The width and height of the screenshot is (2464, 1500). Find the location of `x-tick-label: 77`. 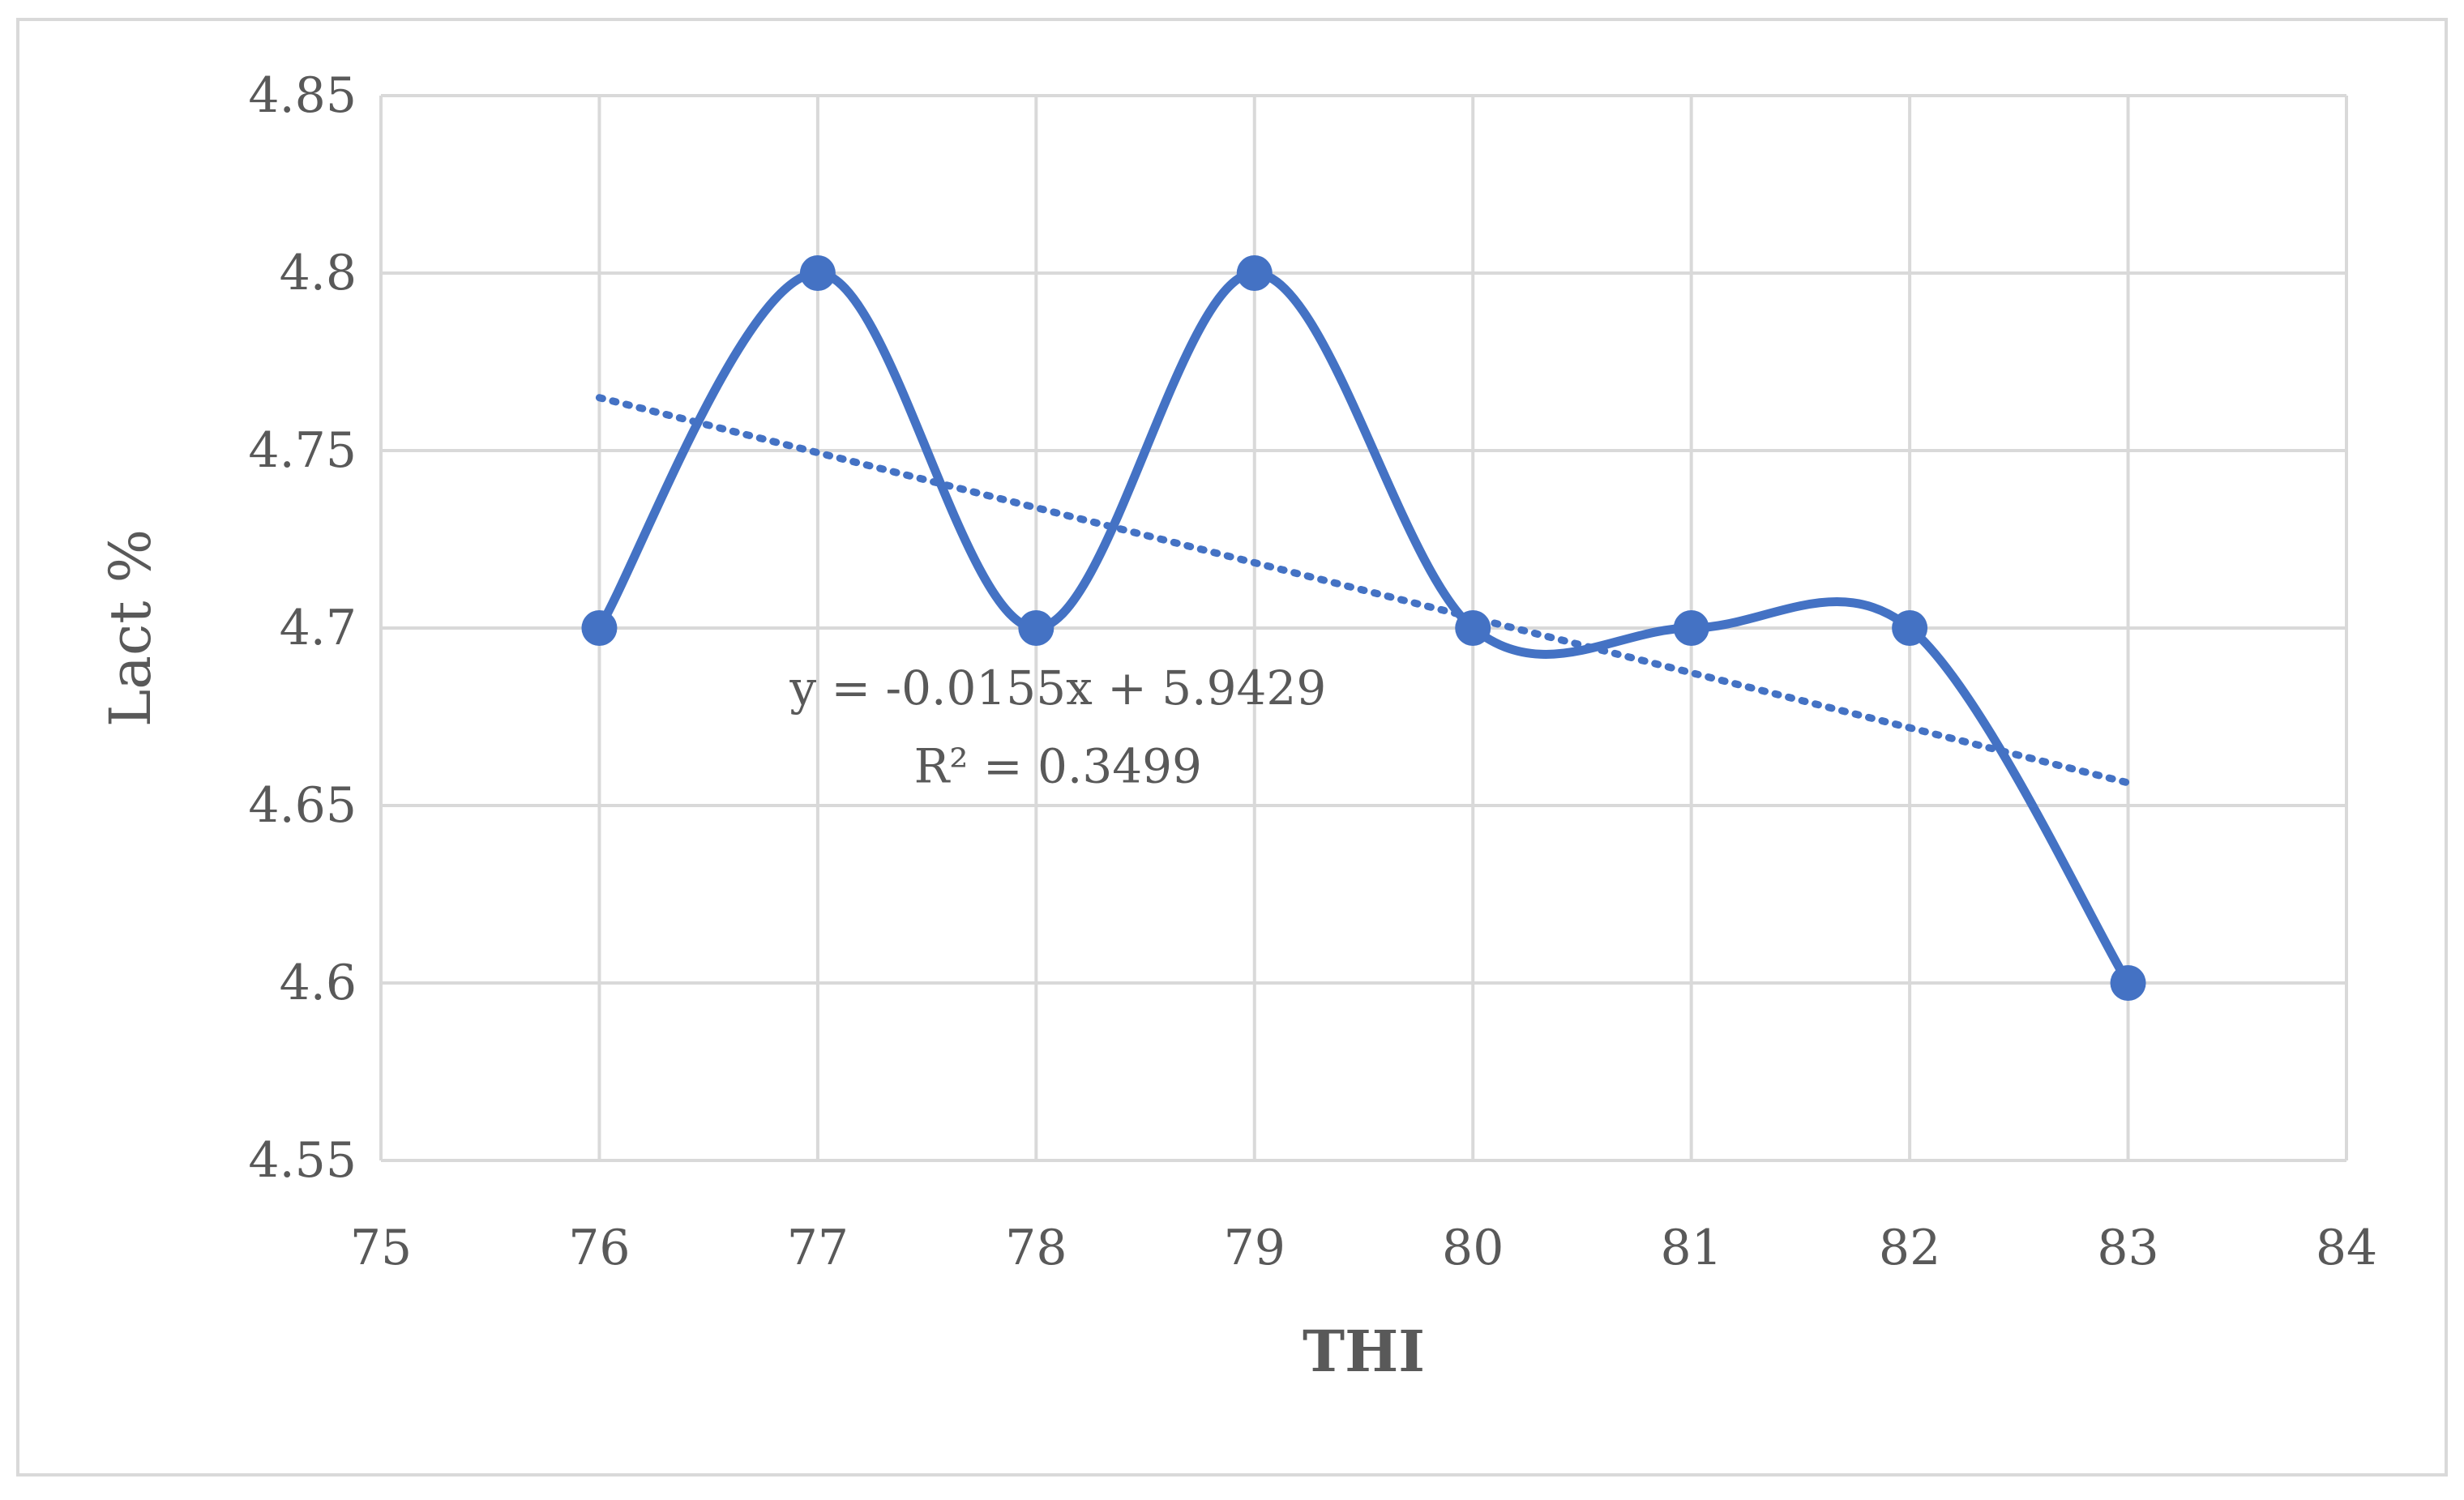

x-tick-label: 77 is located at coordinates (818, 1248).